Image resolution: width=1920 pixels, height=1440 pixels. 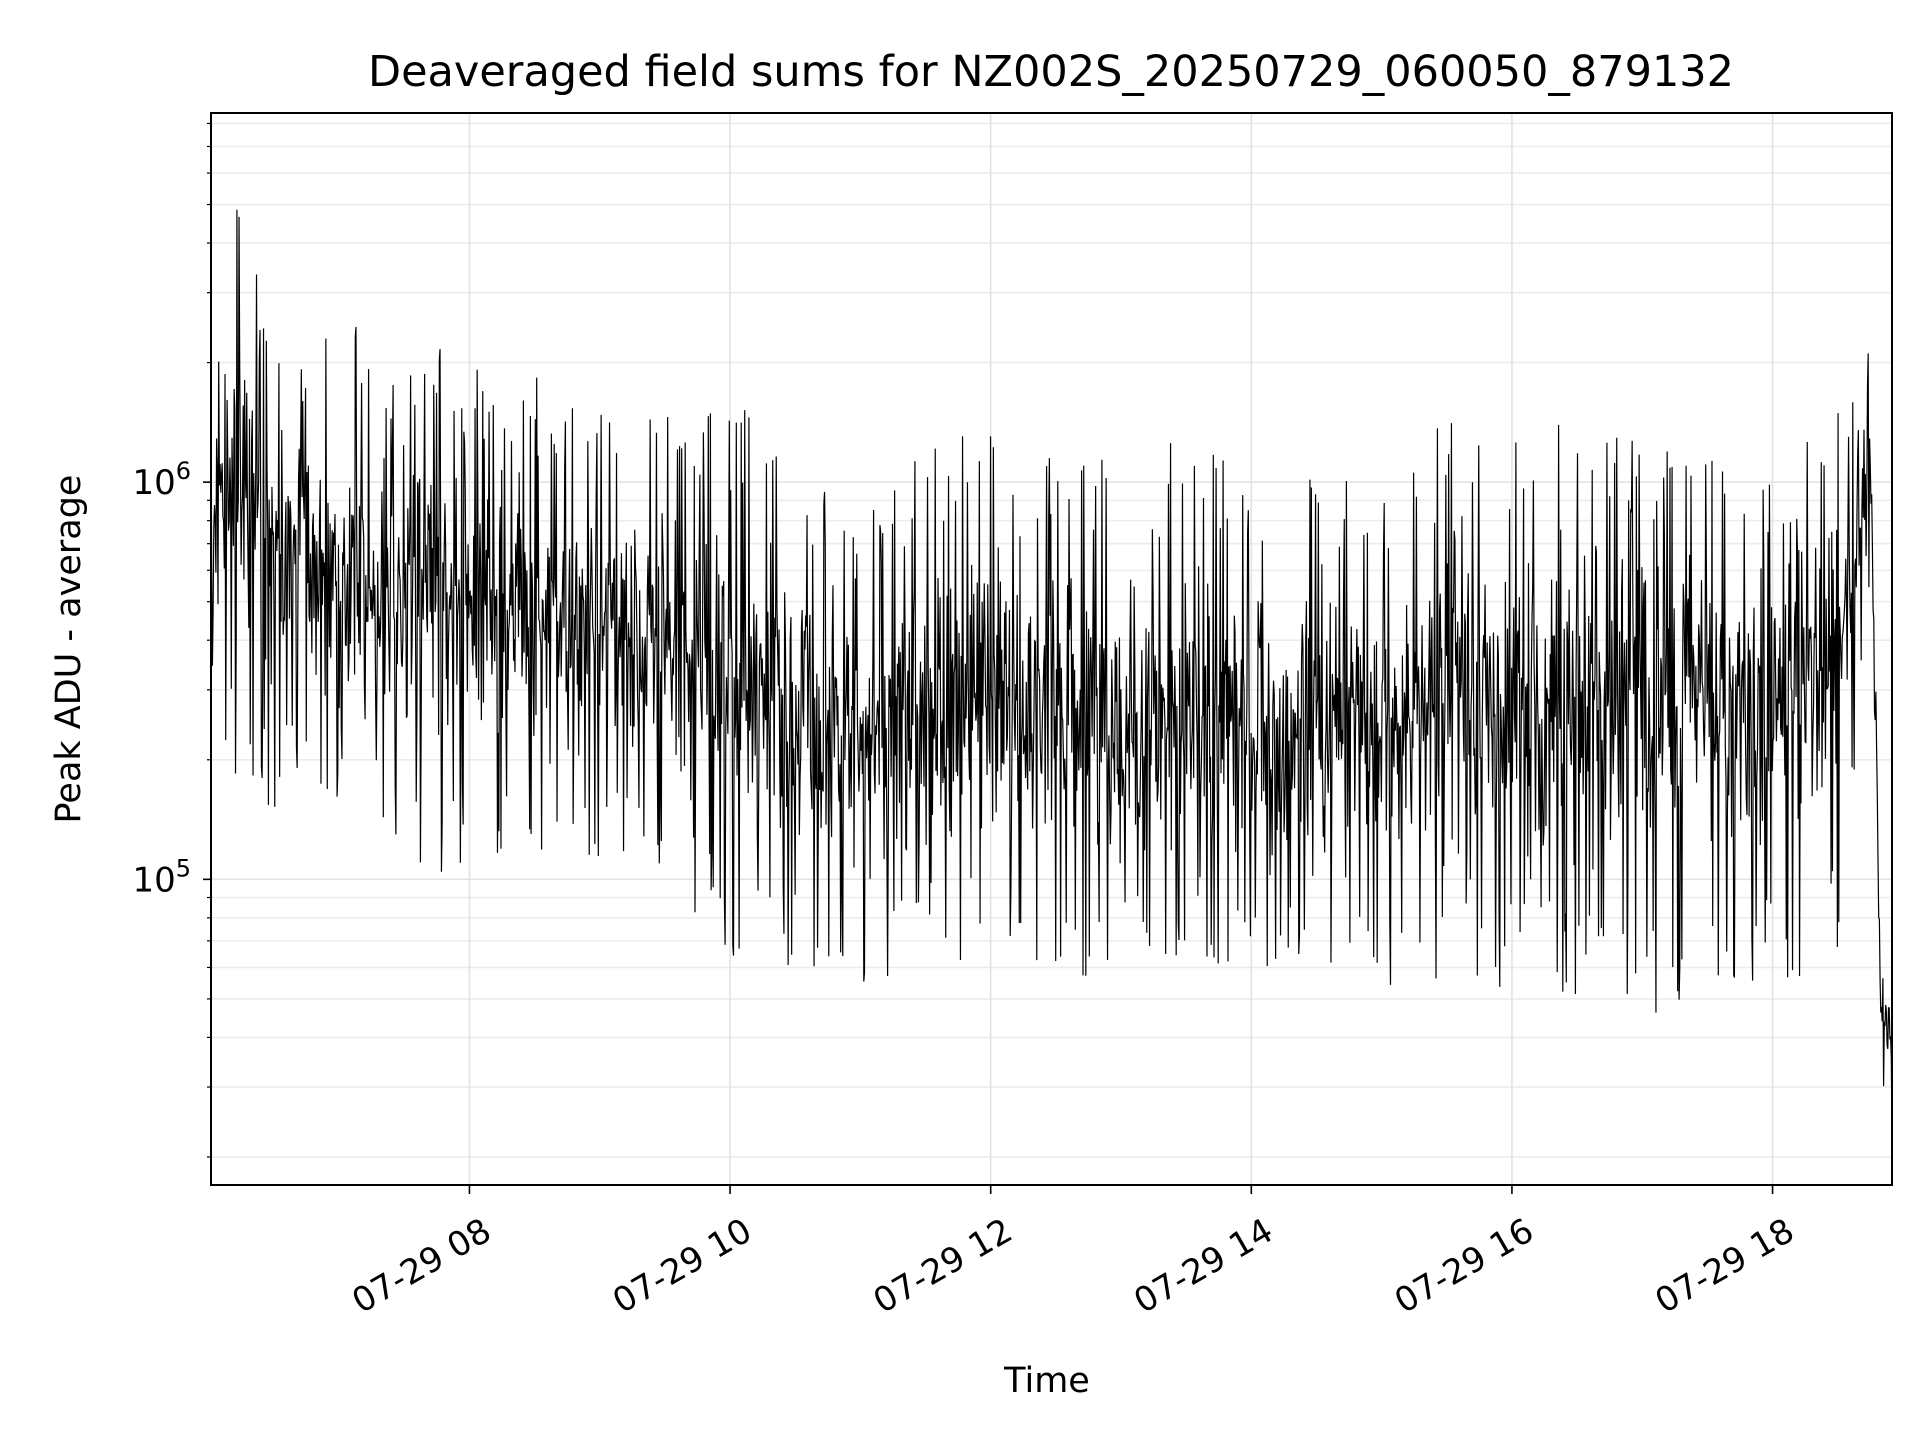 I want to click on y-tick-label: 10⁶, so click(x=161, y=480).